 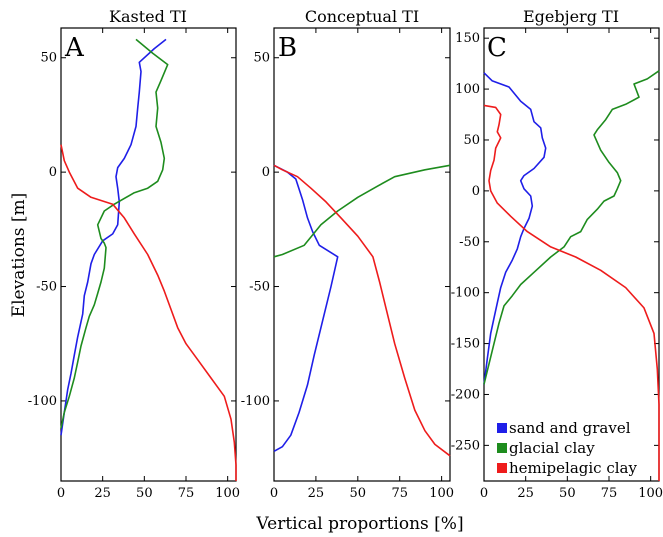 I want to click on panel-b-y-tick-label: 50, so click(x=261, y=58).